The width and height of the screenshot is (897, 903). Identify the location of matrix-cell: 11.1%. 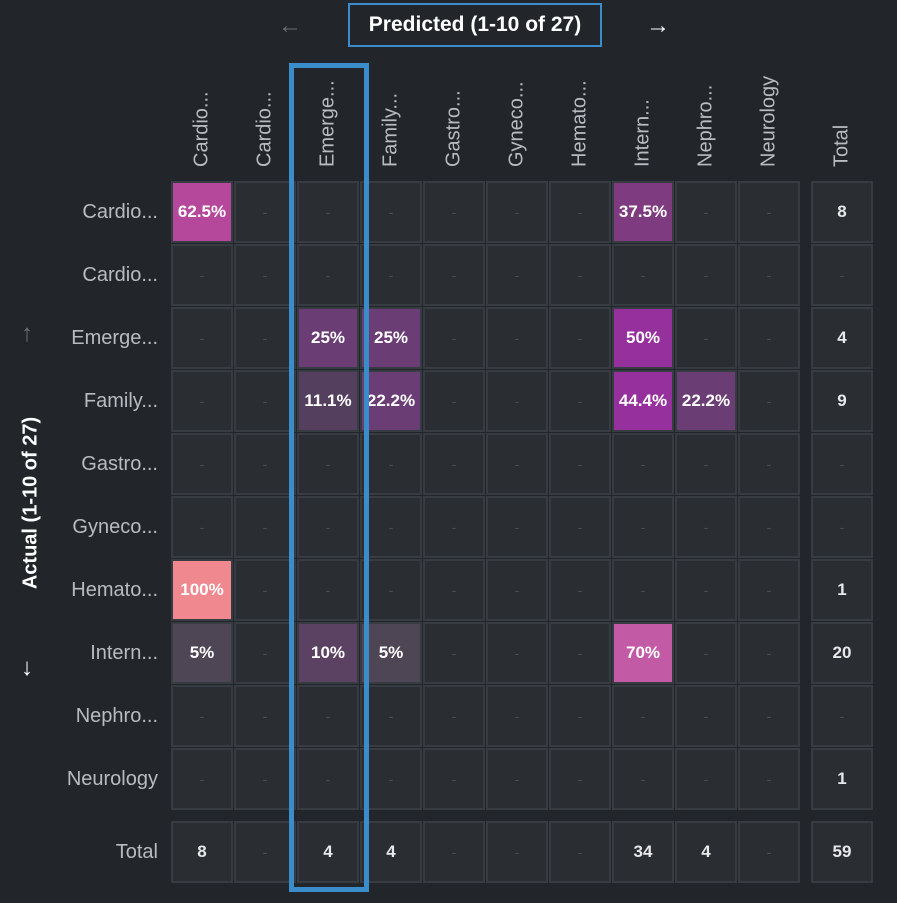
(328, 401).